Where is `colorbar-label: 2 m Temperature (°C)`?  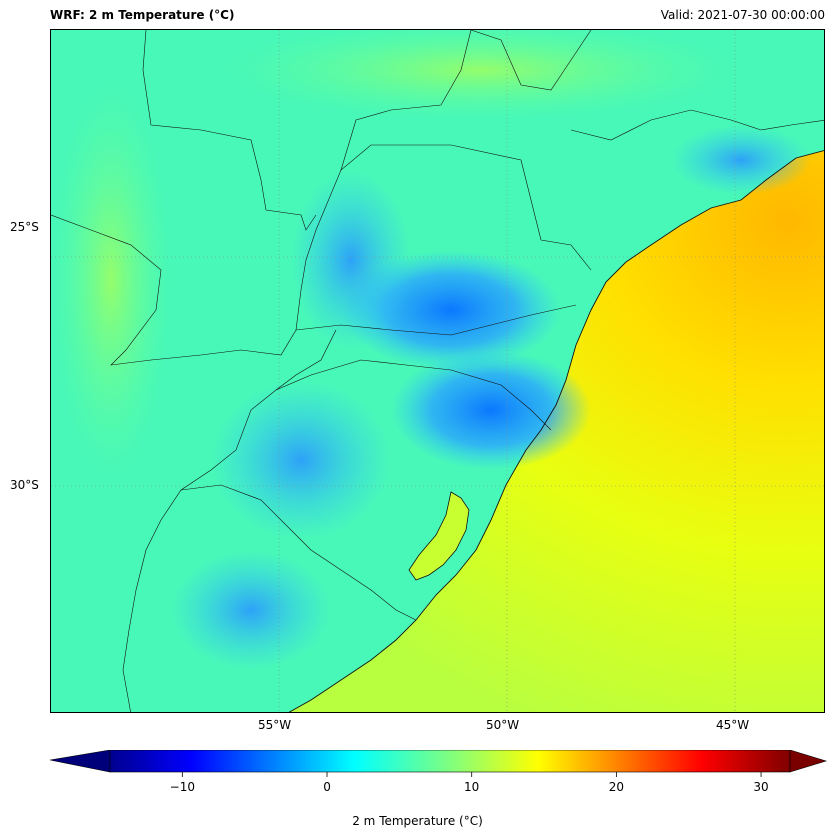 colorbar-label: 2 m Temperature (°C) is located at coordinates (417, 821).